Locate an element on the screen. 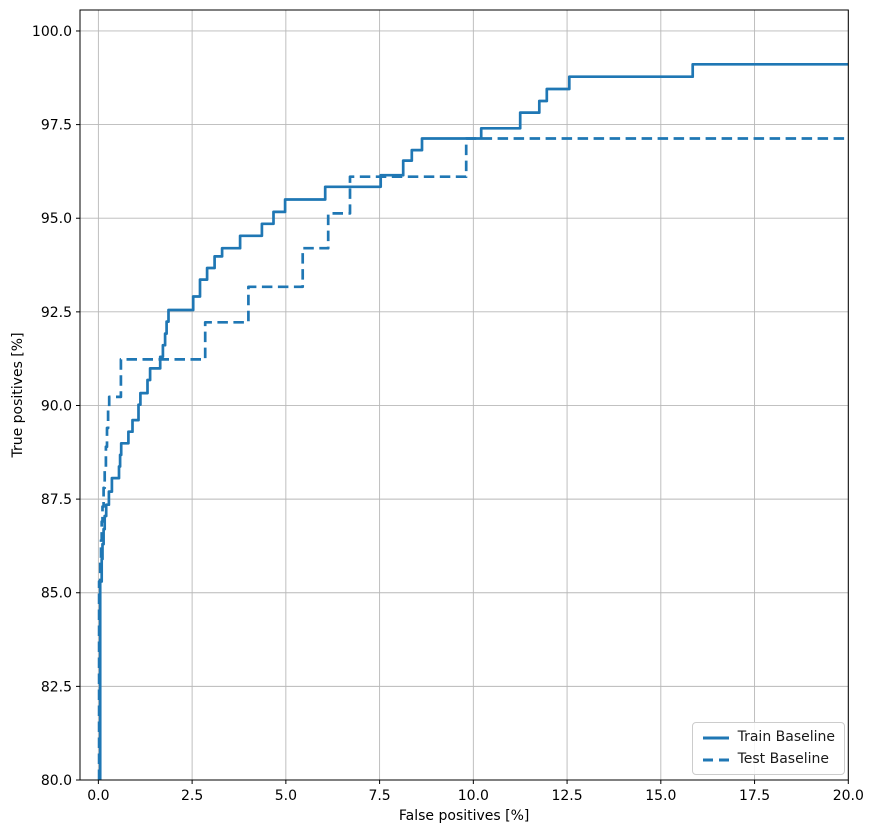 This screenshot has width=874, height=833. x-tick-label: 20.0 is located at coordinates (848, 796).